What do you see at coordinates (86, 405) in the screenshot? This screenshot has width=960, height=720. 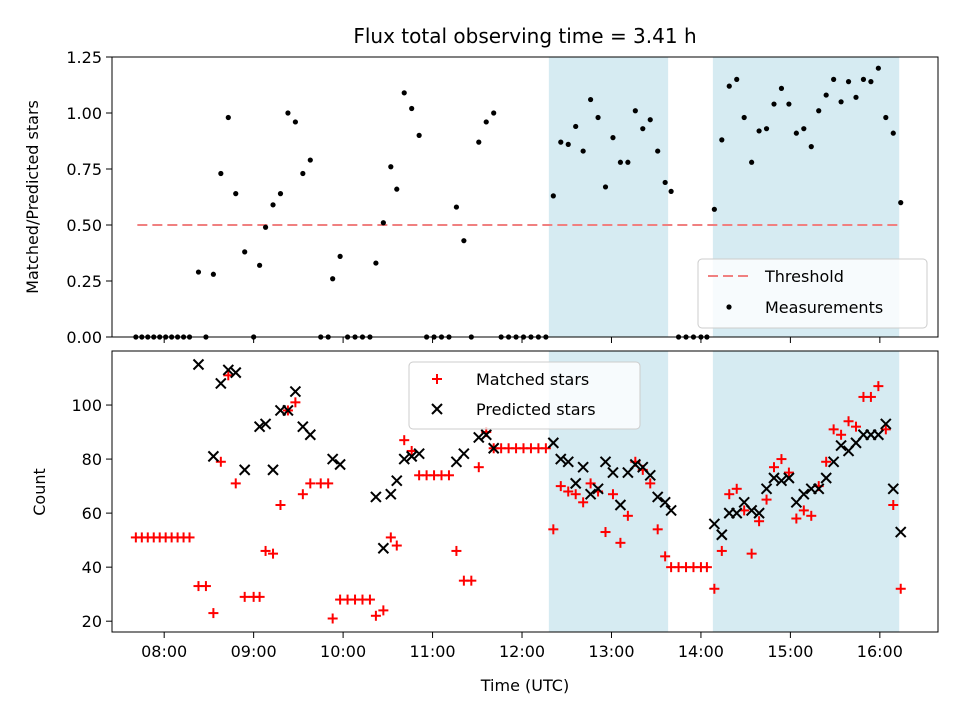 I see `bottom-y-tick-label: 100` at bounding box center [86, 405].